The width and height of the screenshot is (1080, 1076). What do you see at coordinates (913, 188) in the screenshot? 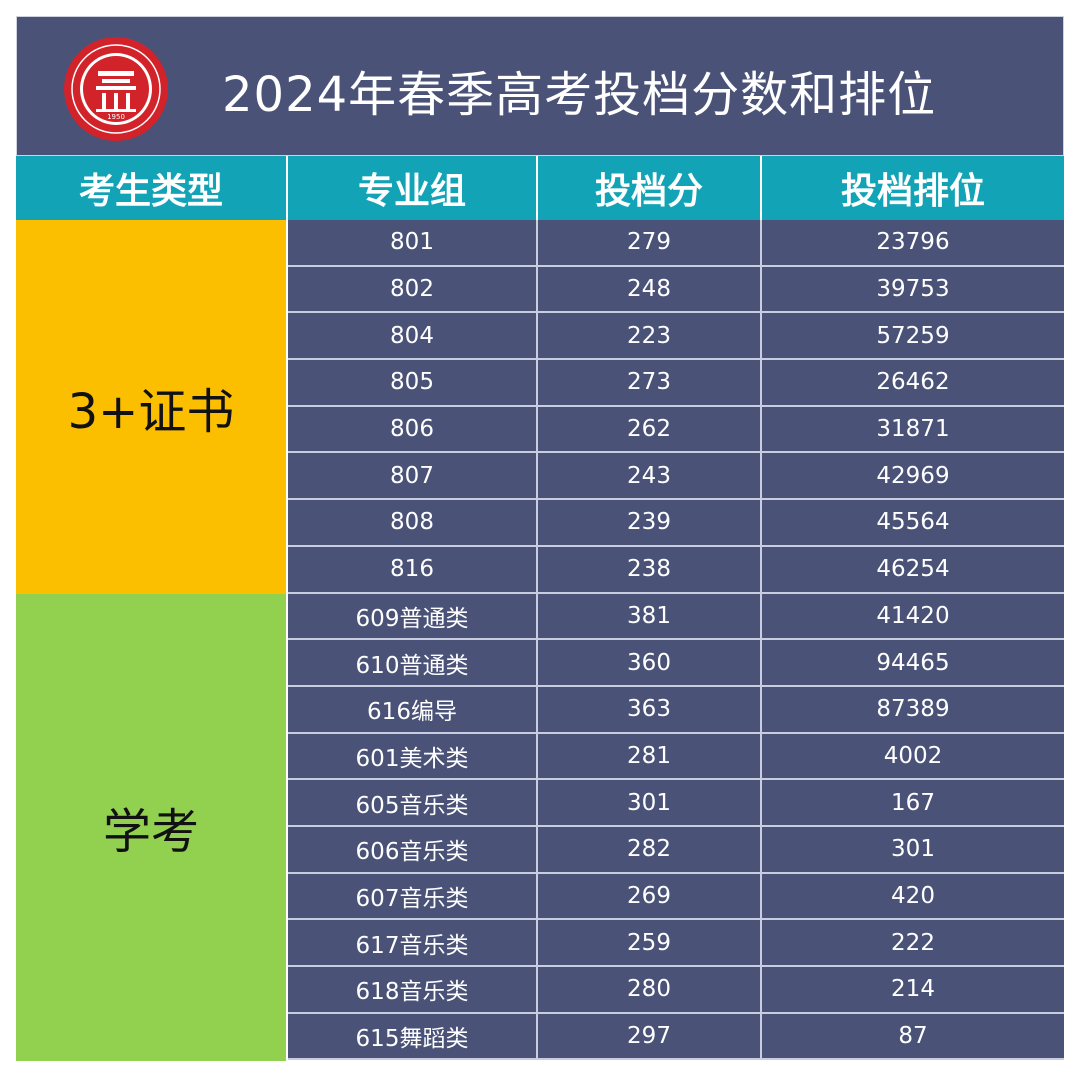
I see `header-rank: 投档排位` at bounding box center [913, 188].